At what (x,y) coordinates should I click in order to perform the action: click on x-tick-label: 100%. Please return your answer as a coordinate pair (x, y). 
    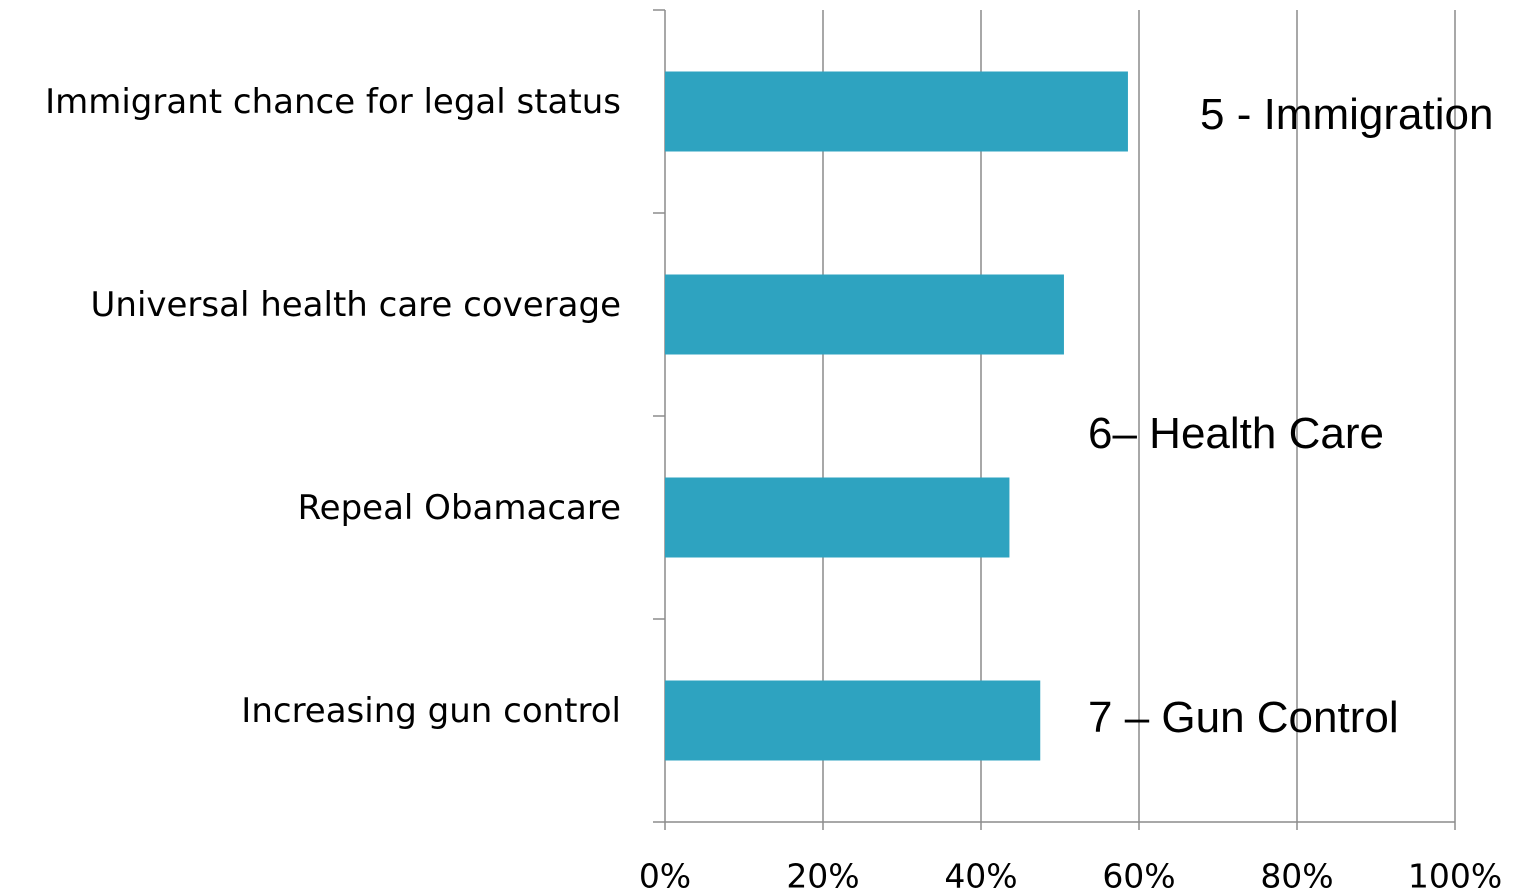
    Looking at the image, I should click on (1455, 875).